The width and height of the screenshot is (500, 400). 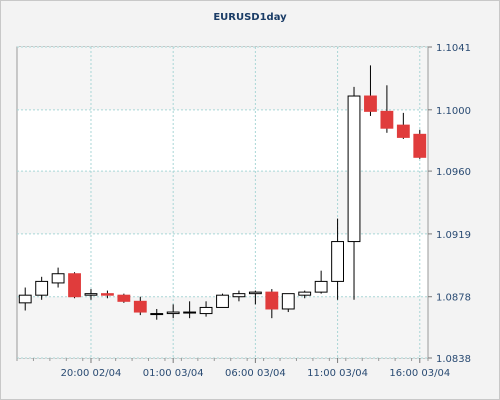 I want to click on chart-title: EURUSD1day, so click(x=250, y=17).